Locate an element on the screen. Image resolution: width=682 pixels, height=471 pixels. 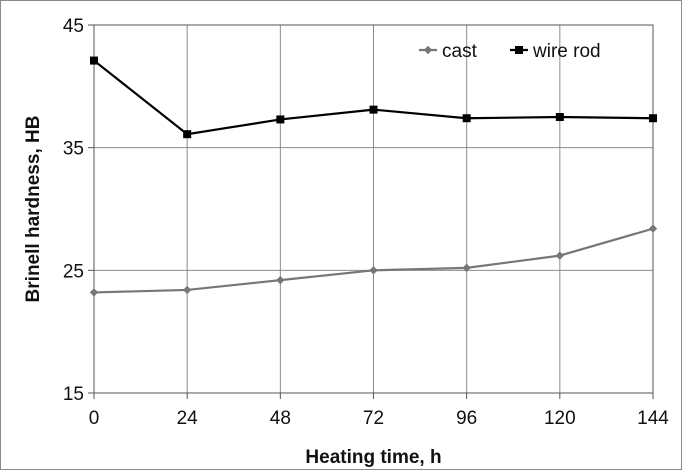
y-axis-ticks: 15 25 35 45 is located at coordinates (78, 210).